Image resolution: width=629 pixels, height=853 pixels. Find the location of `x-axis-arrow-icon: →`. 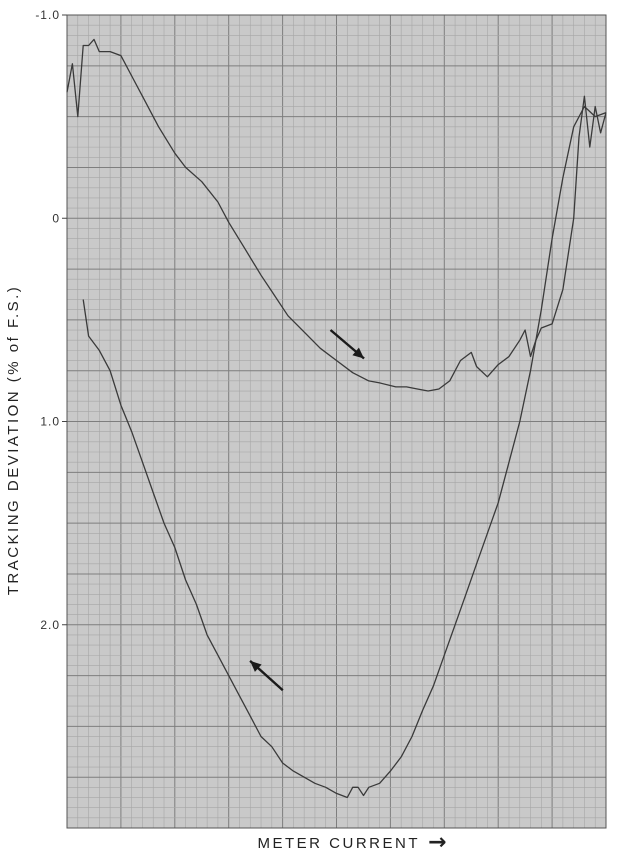

x-axis-arrow-icon: → is located at coordinates (437, 841).